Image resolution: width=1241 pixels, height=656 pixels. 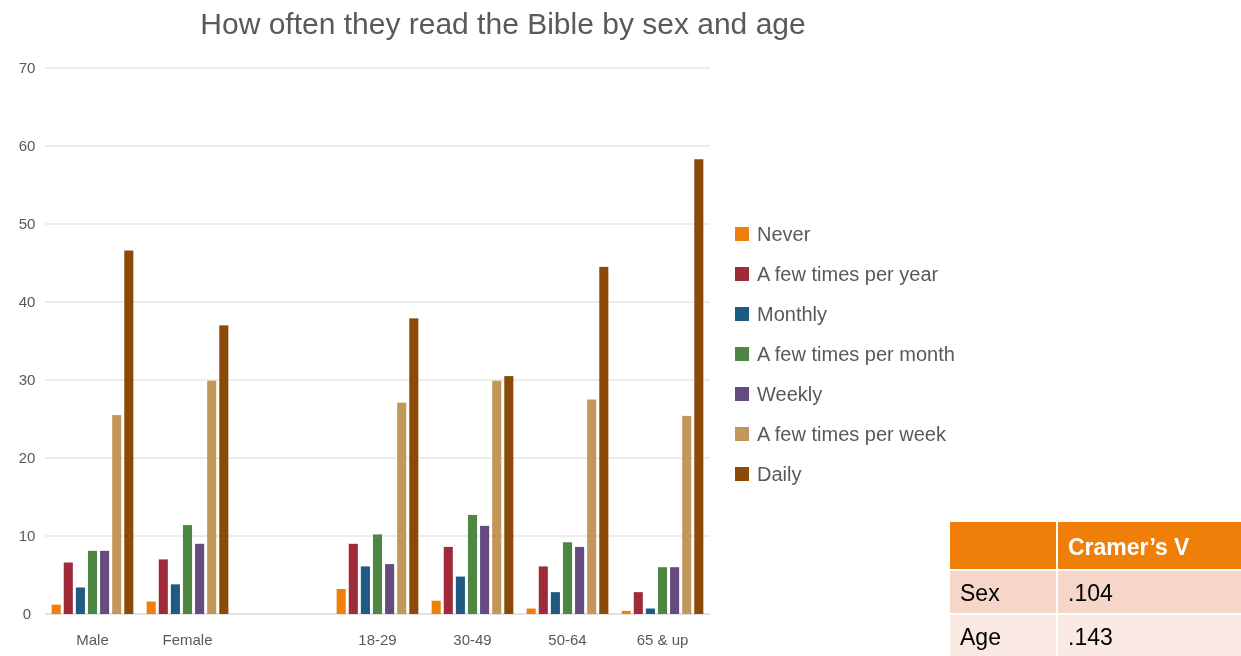 I want to click on y-tick-label: 20, so click(x=27, y=458).